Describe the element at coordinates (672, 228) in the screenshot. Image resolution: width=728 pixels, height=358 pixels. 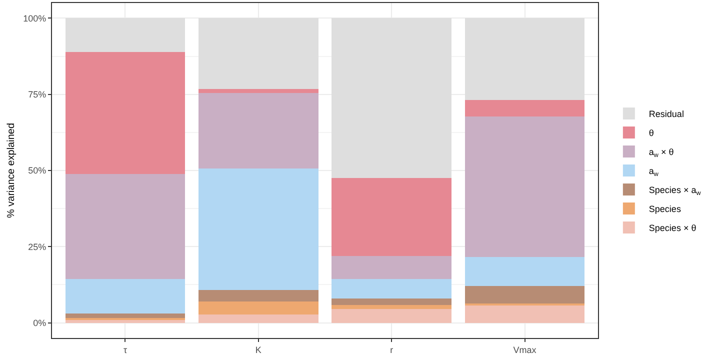
I see `legend-label: Species × θ` at that location.